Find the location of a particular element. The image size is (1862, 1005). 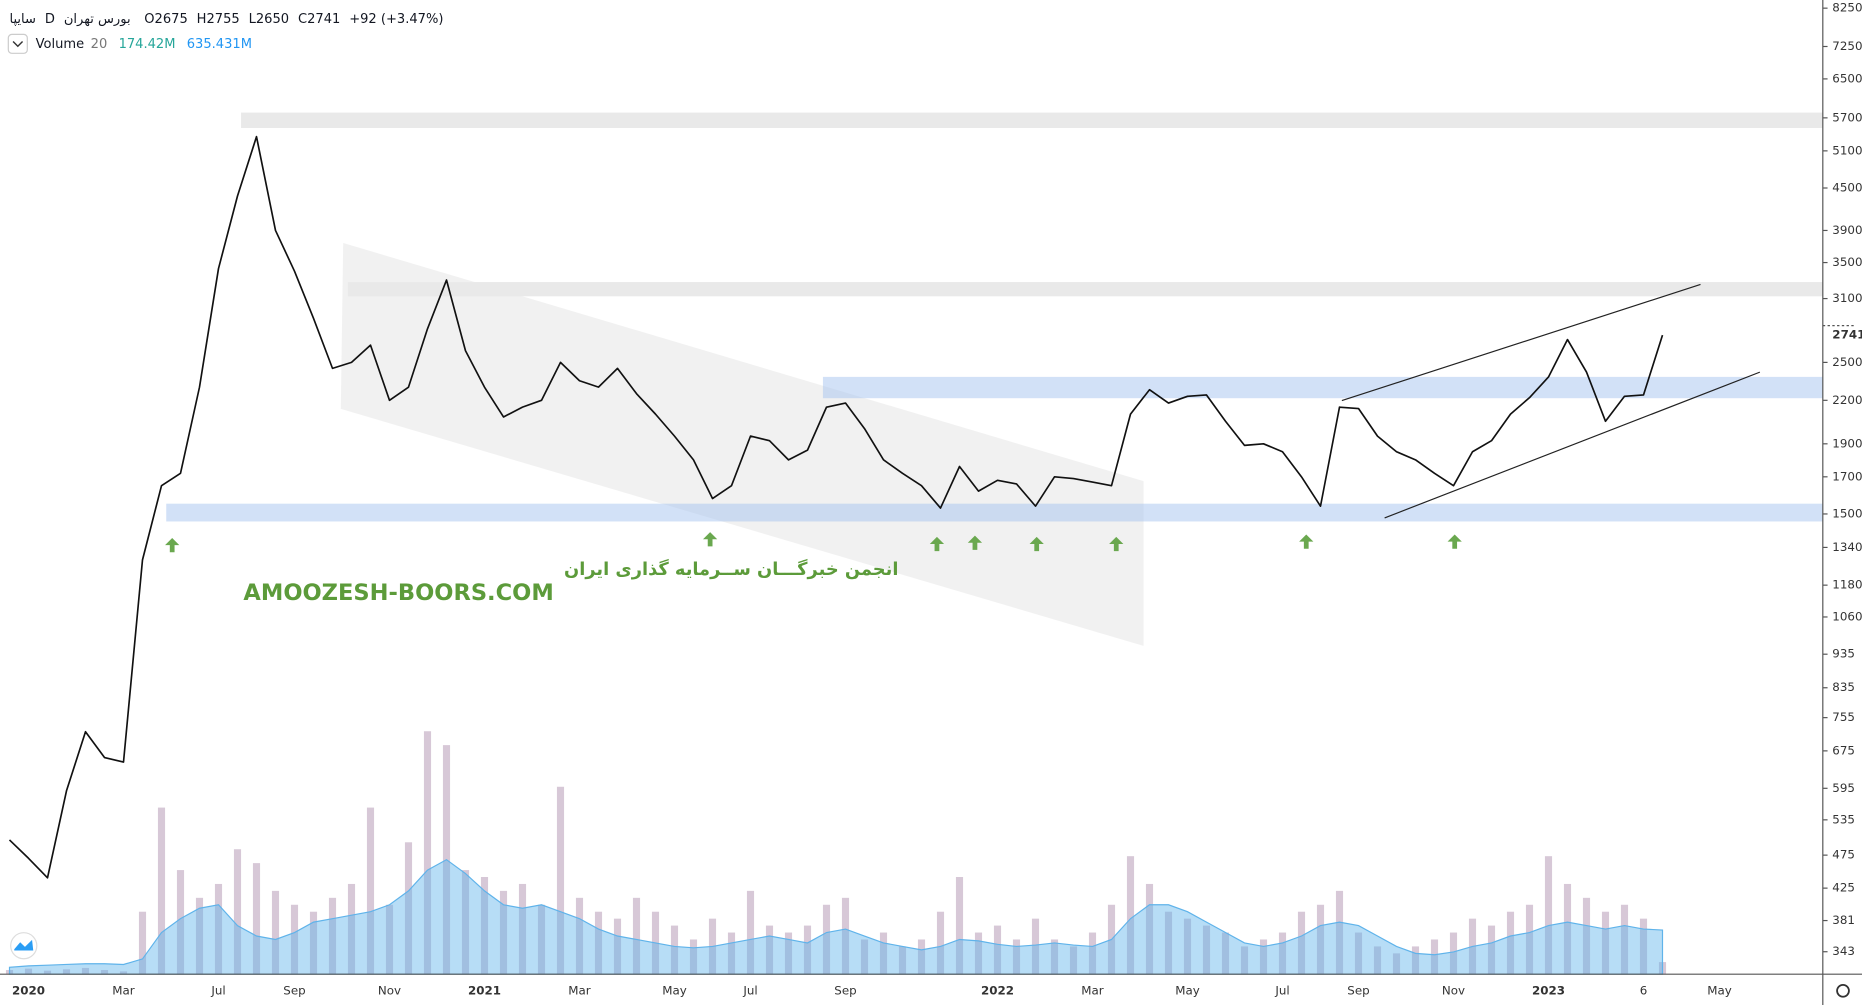

y-tick-label: 343 is located at coordinates (1843, 951).